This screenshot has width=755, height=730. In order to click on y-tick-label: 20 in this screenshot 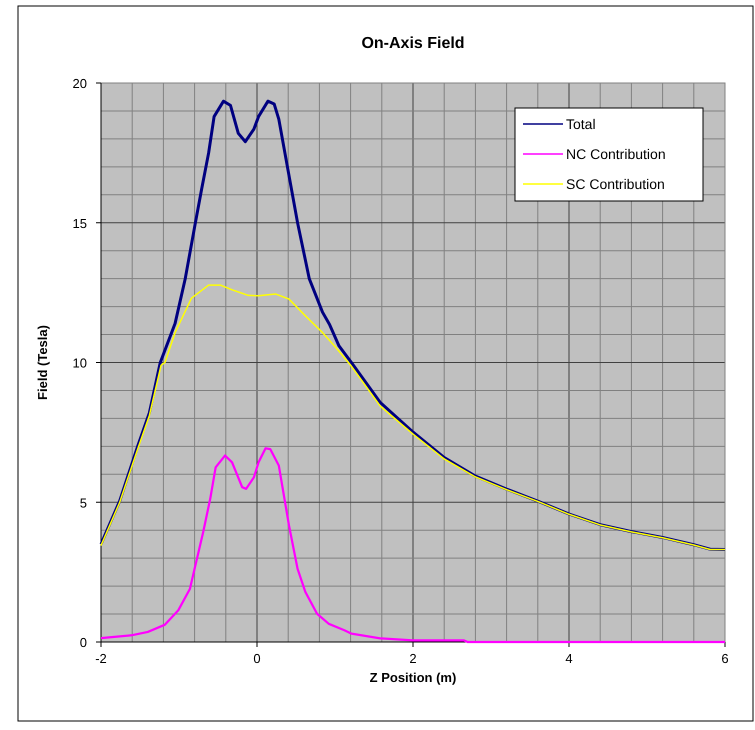, I will do `click(79, 83)`.